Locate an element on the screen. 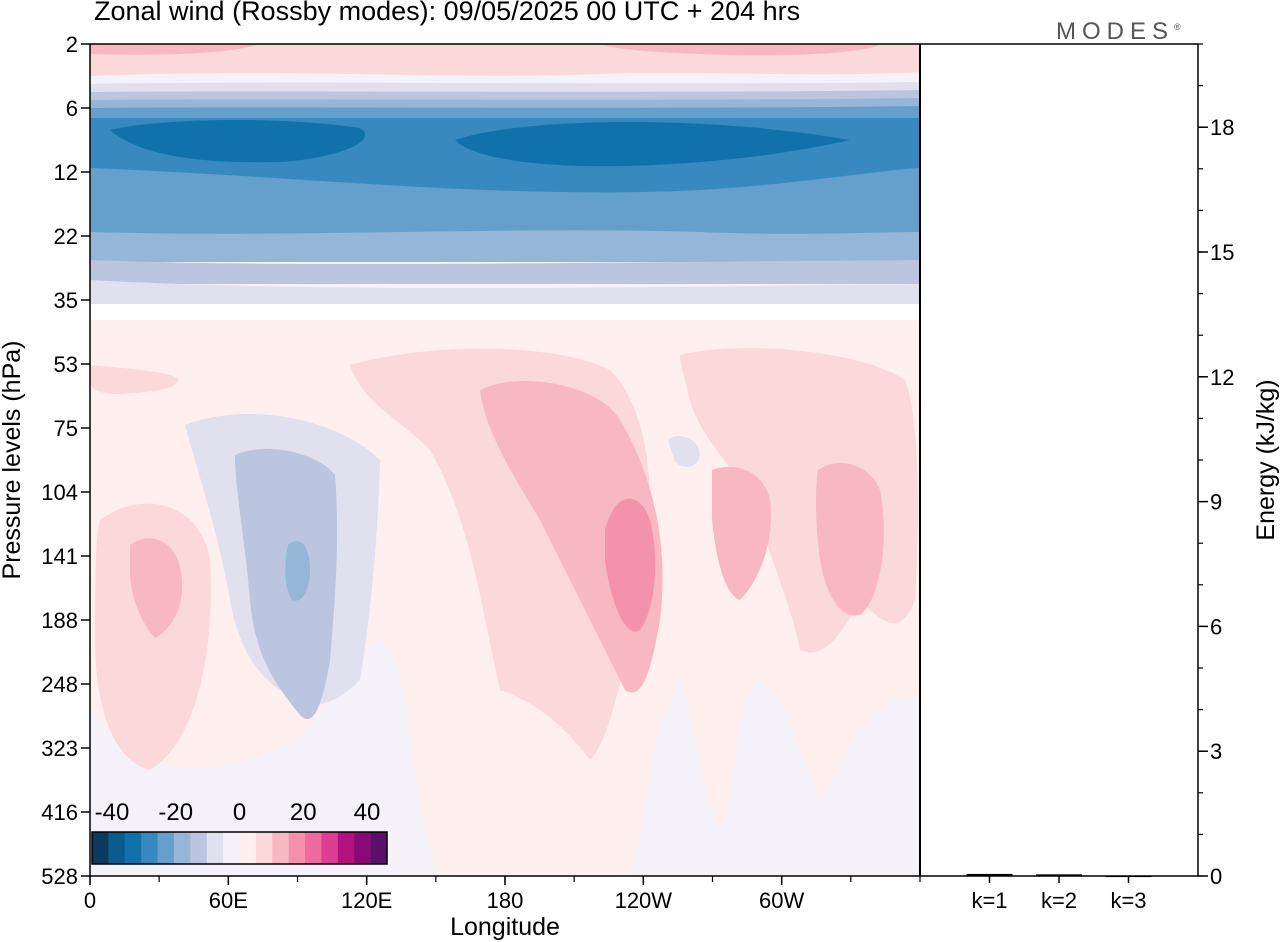 Image resolution: width=1280 pixels, height=942 pixels. band-upper-mid-neg is located at coordinates (505, 202).